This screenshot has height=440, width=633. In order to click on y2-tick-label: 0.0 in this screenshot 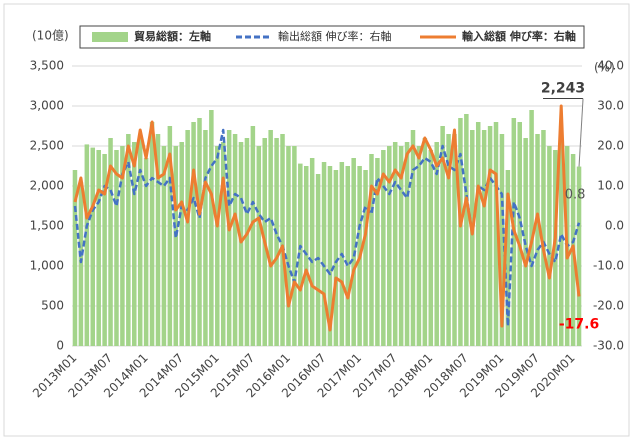, I will do `click(614, 226)`.